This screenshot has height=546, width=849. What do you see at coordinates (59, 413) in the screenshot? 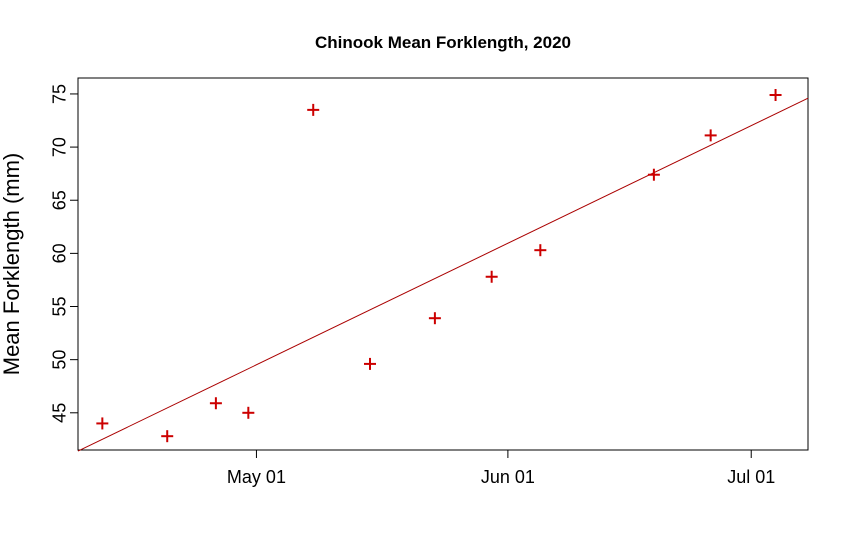
I see `y-tick-label: 45` at bounding box center [59, 413].